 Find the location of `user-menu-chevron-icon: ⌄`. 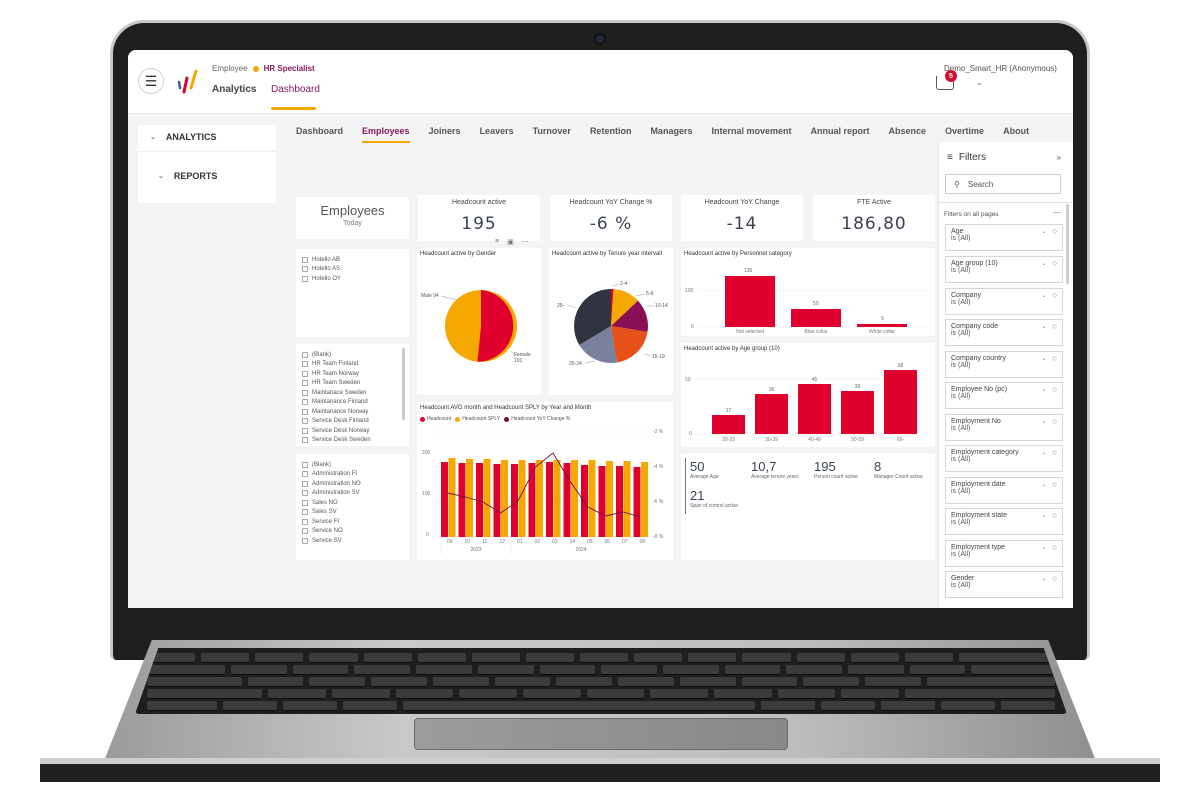

user-menu-chevron-icon: ⌄ is located at coordinates (979, 82).